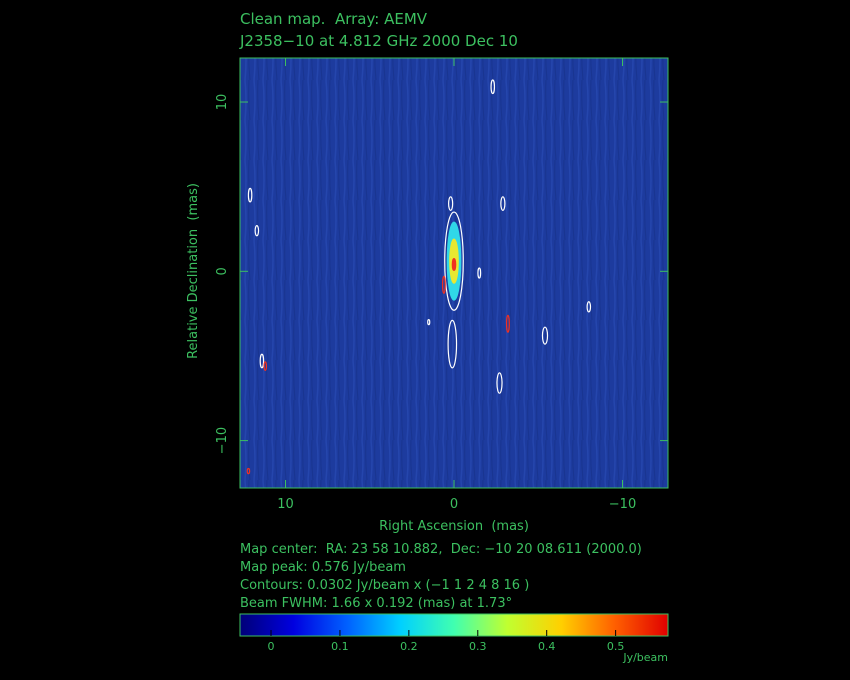 The height and width of the screenshot is (680, 850). Describe the element at coordinates (616, 646) in the screenshot. I see `colorbar-tick-label: 0.5` at that location.